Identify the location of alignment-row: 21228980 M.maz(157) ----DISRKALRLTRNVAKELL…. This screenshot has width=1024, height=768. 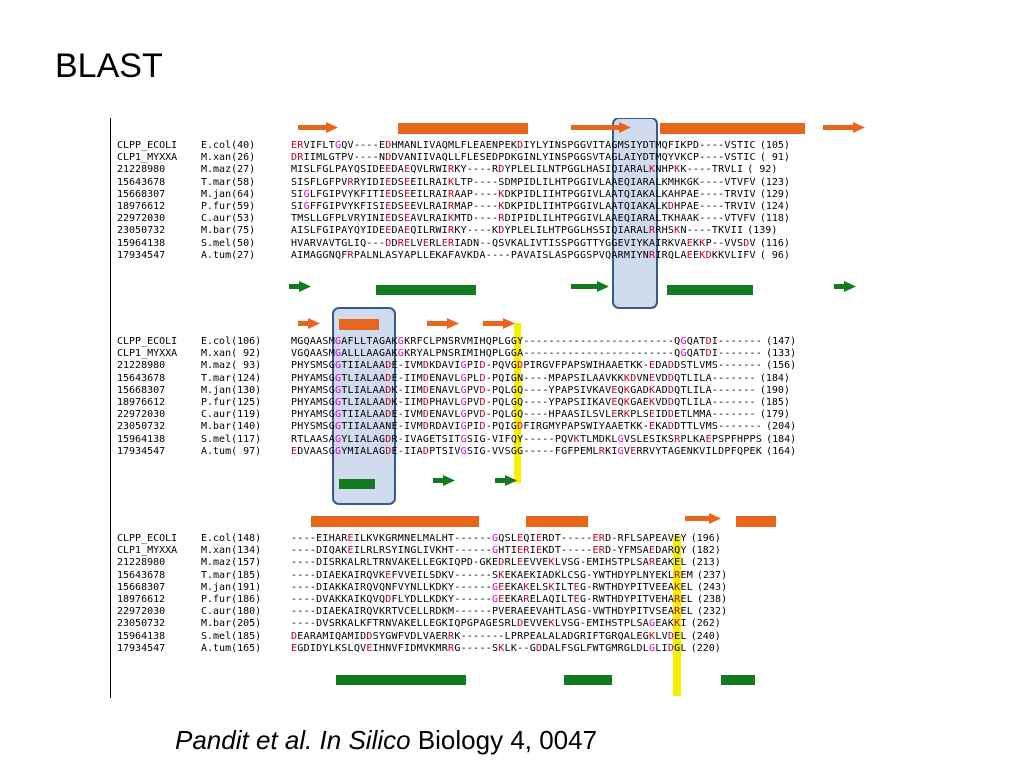
(419, 563).